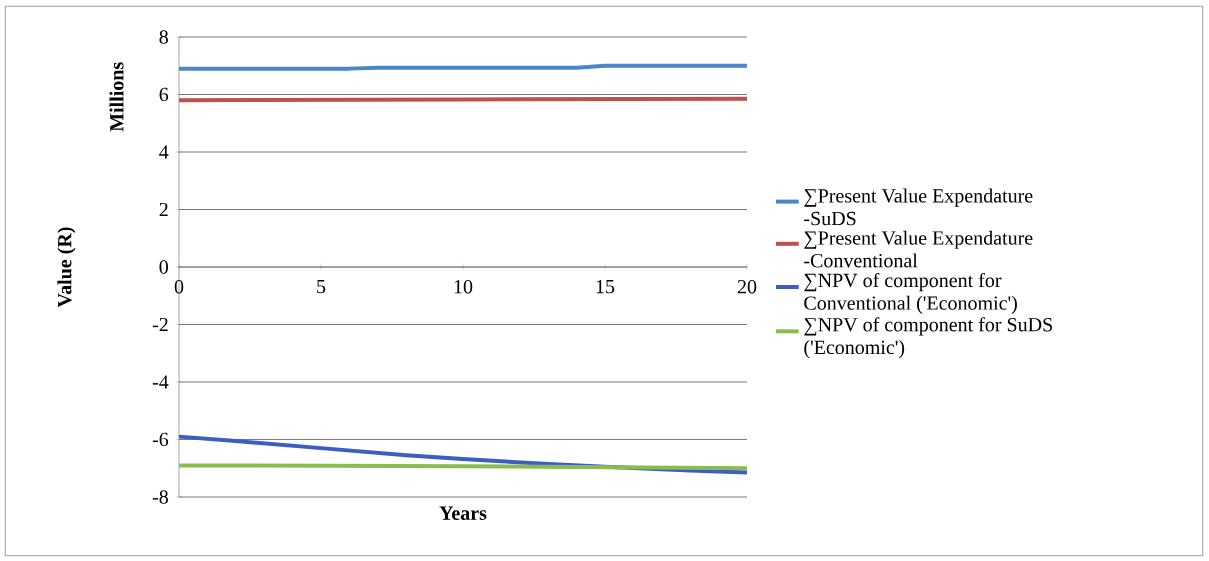 Image resolution: width=1209 pixels, height=561 pixels. Describe the element at coordinates (910, 293) in the screenshot. I see `legend-label: ∑NPV of component for Conventional ('Economic')` at that location.